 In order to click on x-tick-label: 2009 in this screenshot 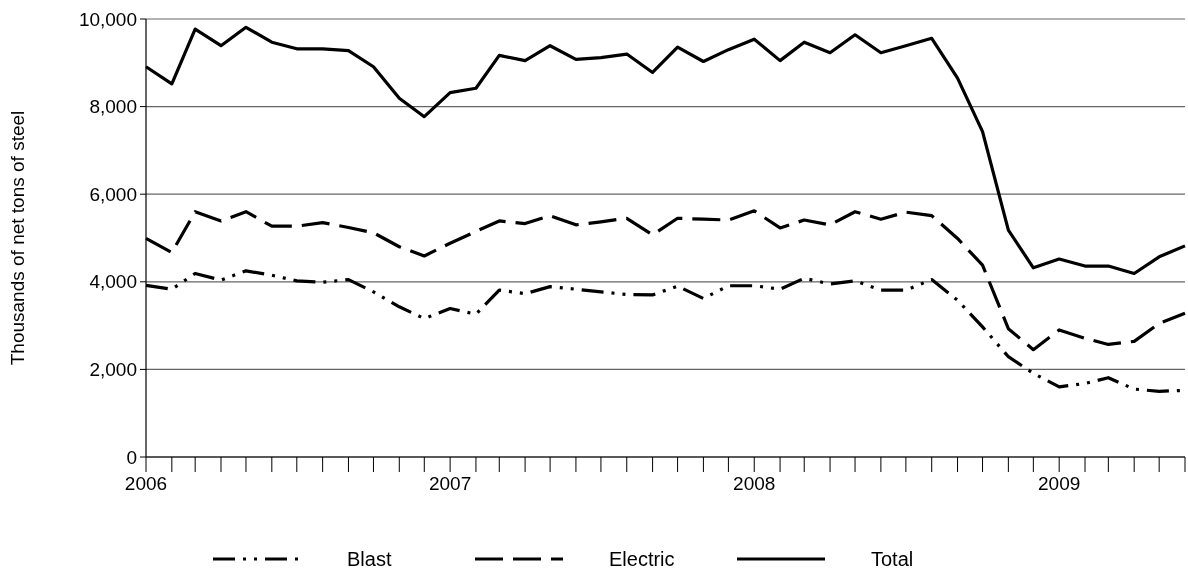, I will do `click(1059, 484)`.